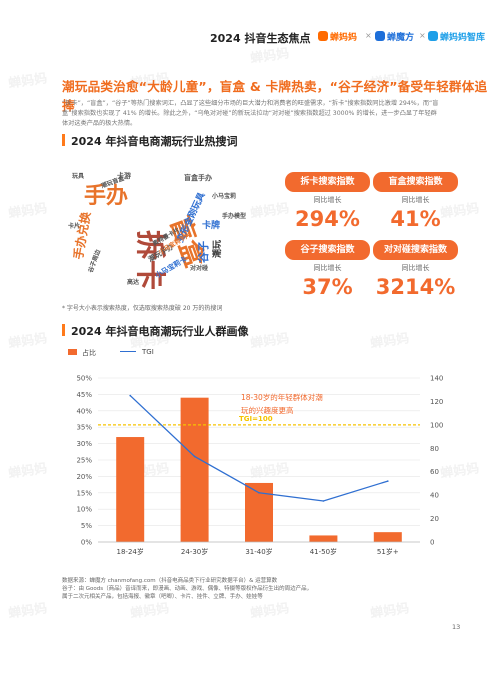 The height and width of the screenshot is (674, 500). What do you see at coordinates (84, 395) in the screenshot?
I see `y-tick-left: 45%` at bounding box center [84, 395].